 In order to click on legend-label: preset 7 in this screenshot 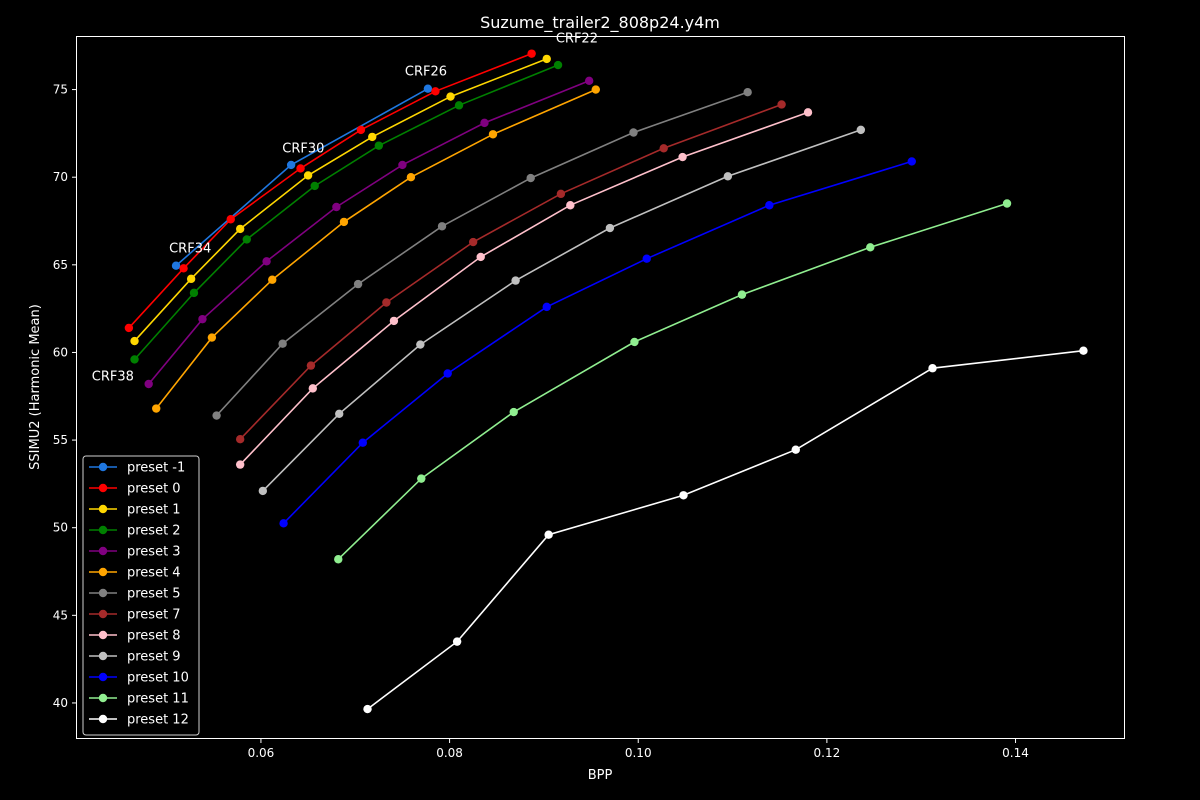, I will do `click(154, 615)`.